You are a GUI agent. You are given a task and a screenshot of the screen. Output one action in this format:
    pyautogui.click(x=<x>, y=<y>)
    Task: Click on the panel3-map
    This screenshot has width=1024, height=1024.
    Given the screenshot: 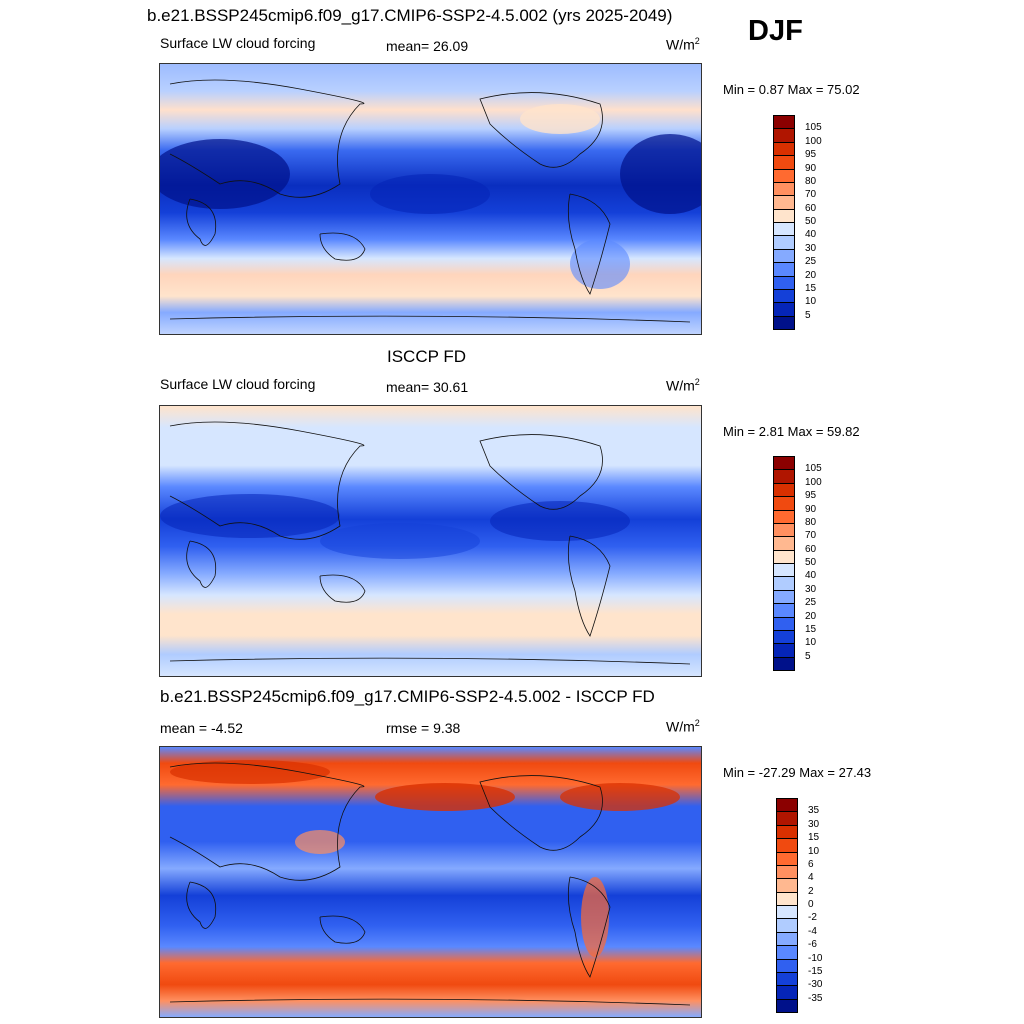 What is the action you would take?
    pyautogui.click(x=430, y=882)
    